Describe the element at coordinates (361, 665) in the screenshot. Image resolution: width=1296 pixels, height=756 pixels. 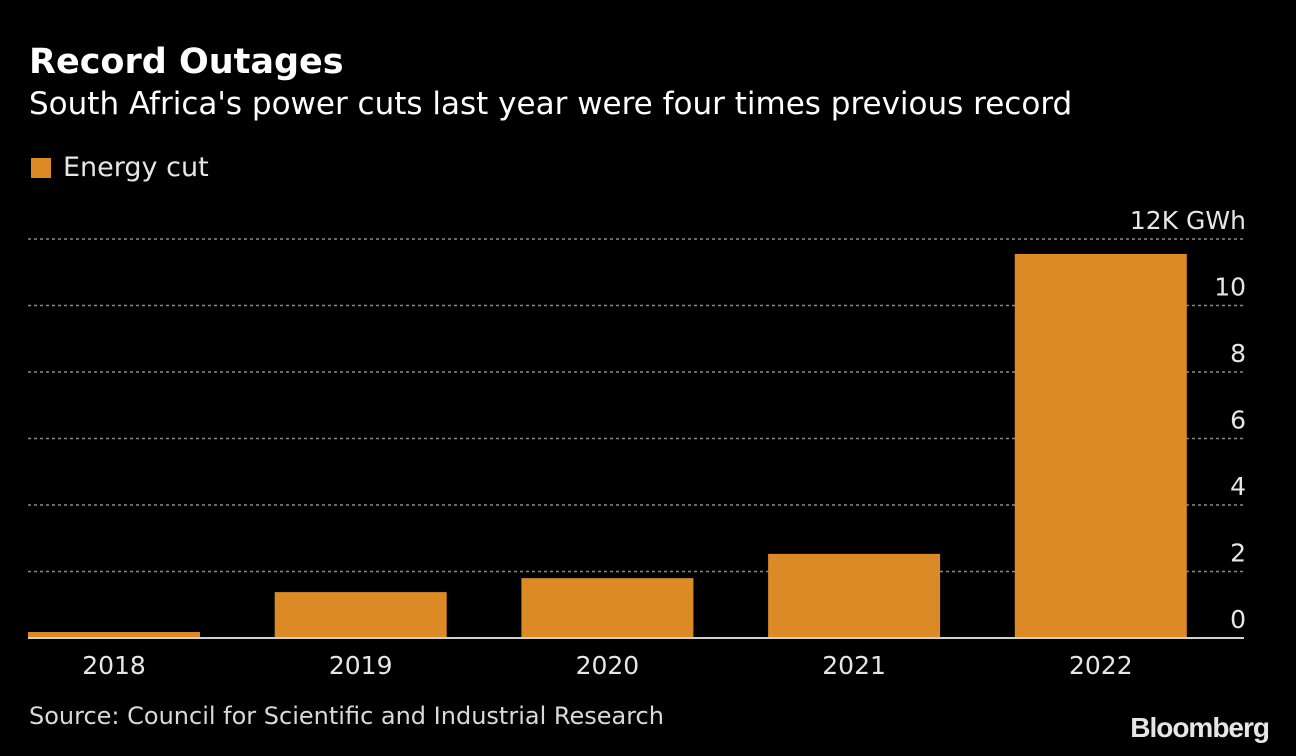
I see `x-tick-label: 2019` at that location.